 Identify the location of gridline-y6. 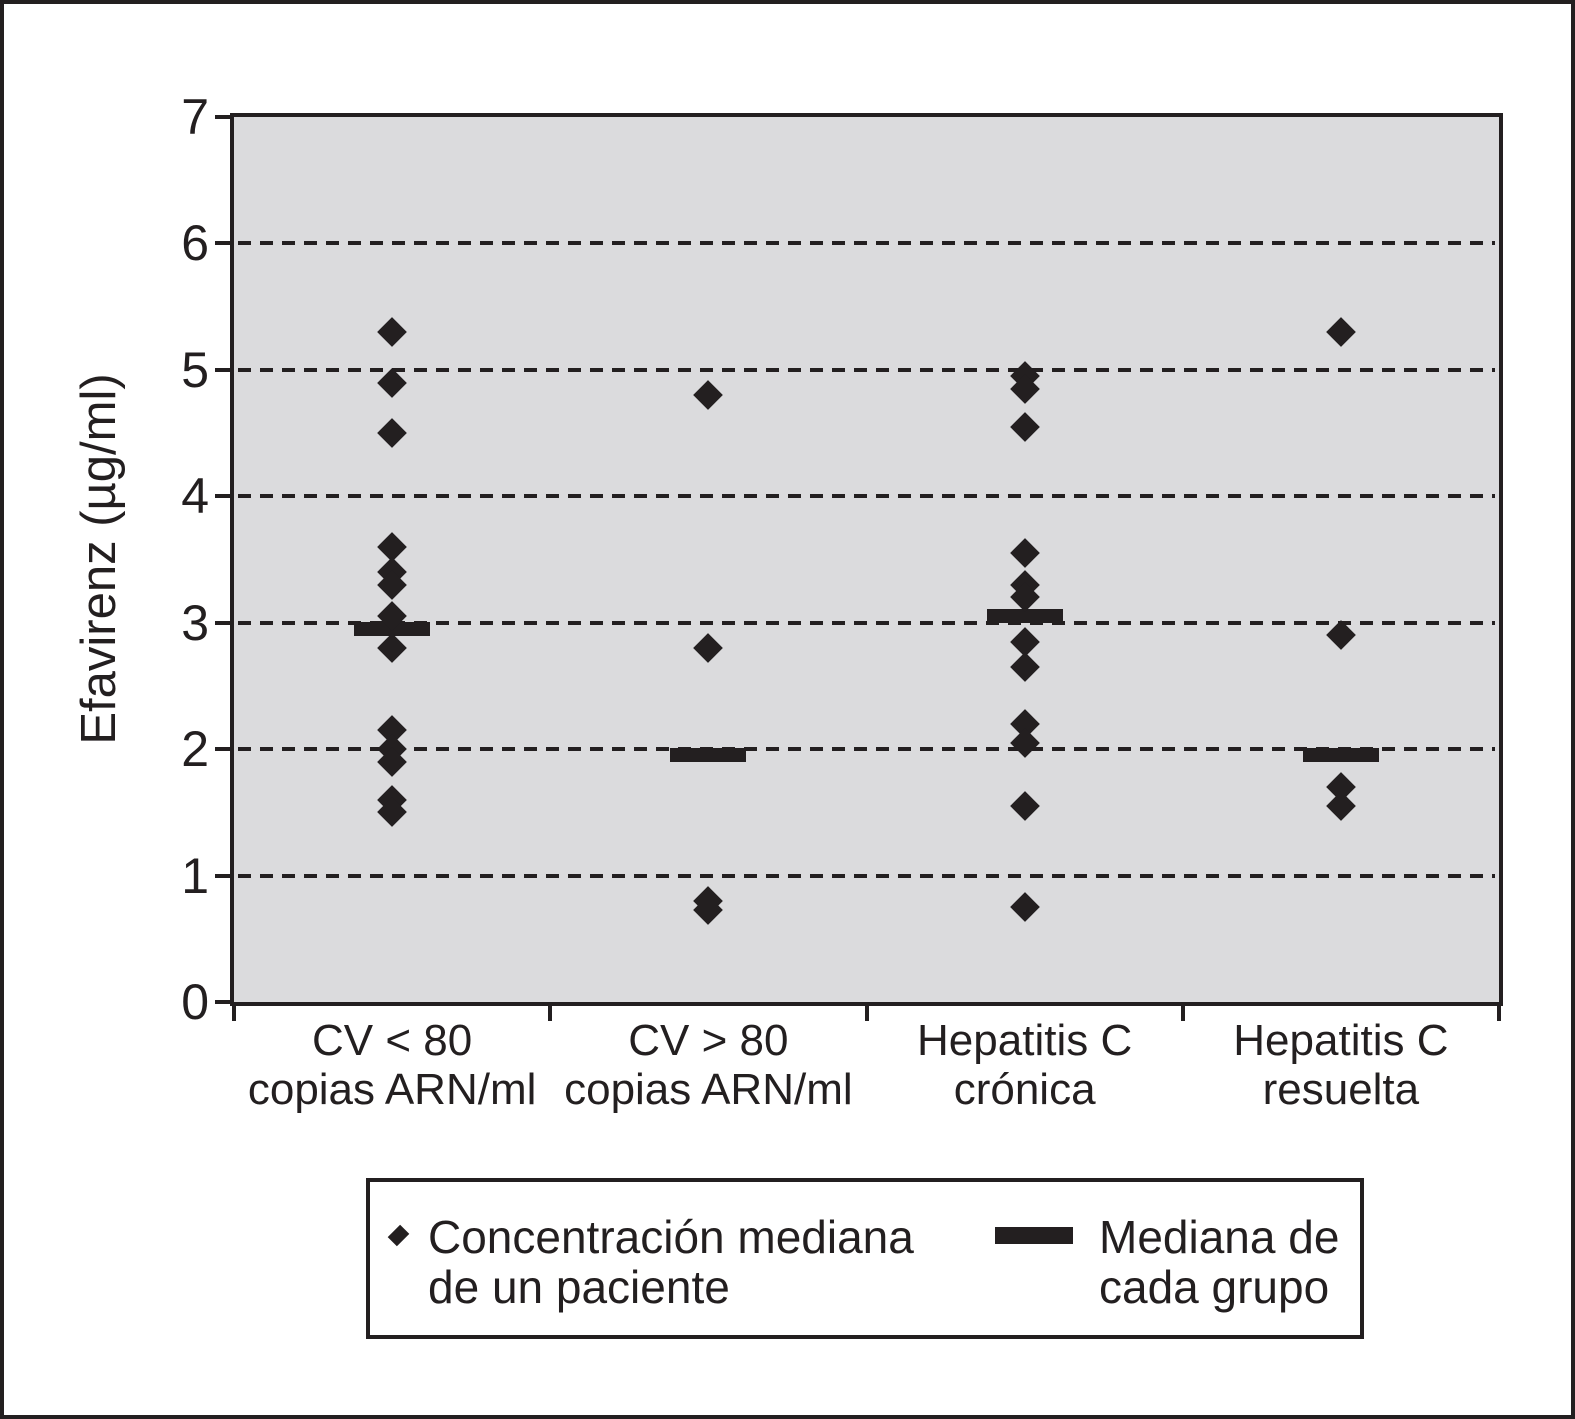
(866, 243).